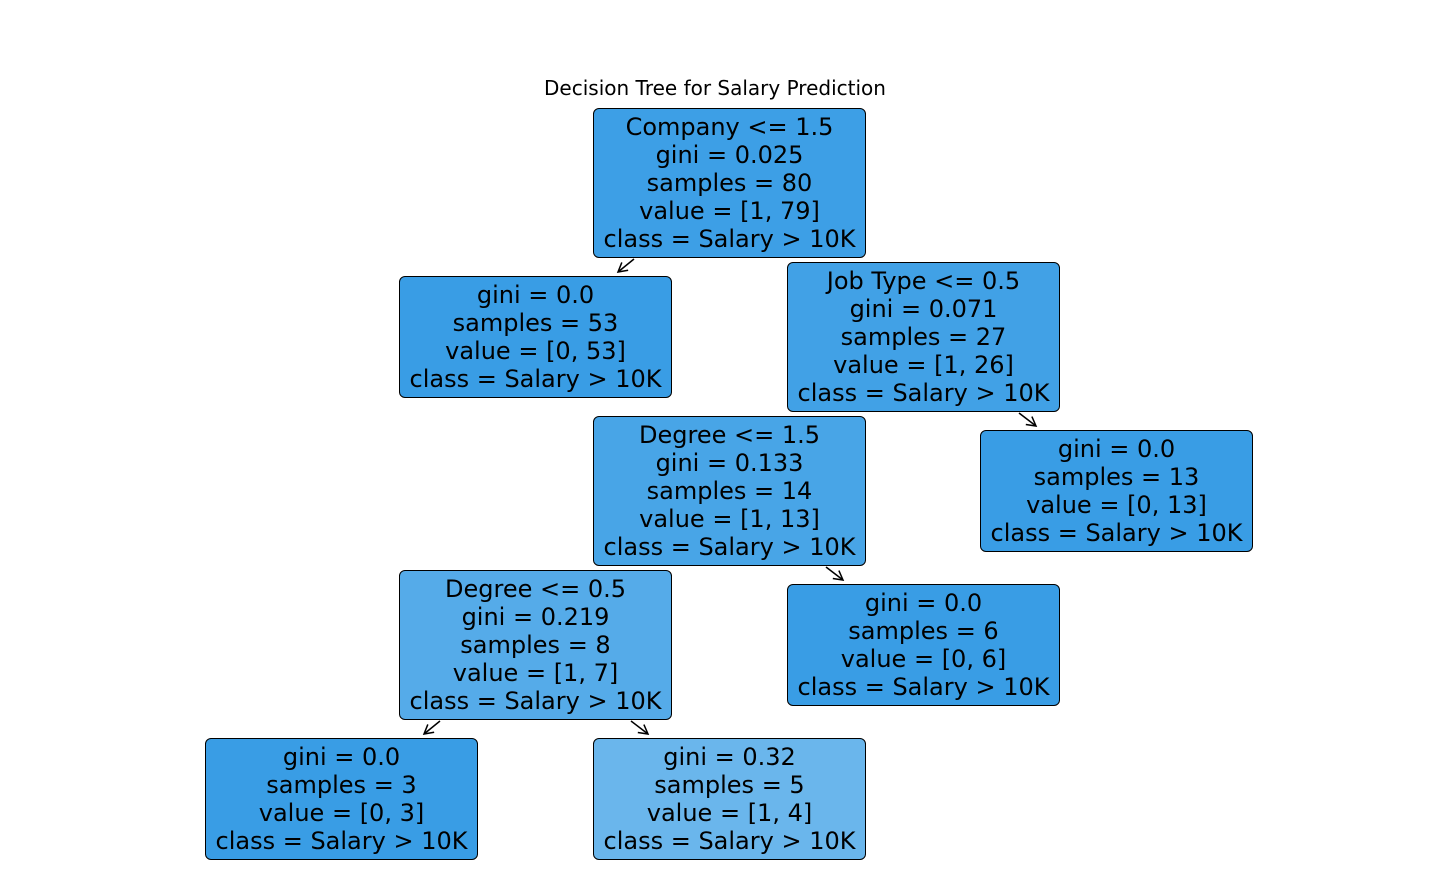 This screenshot has width=1430, height=896. What do you see at coordinates (923, 659) in the screenshot?
I see `node-value: value = [0, 6]` at bounding box center [923, 659].